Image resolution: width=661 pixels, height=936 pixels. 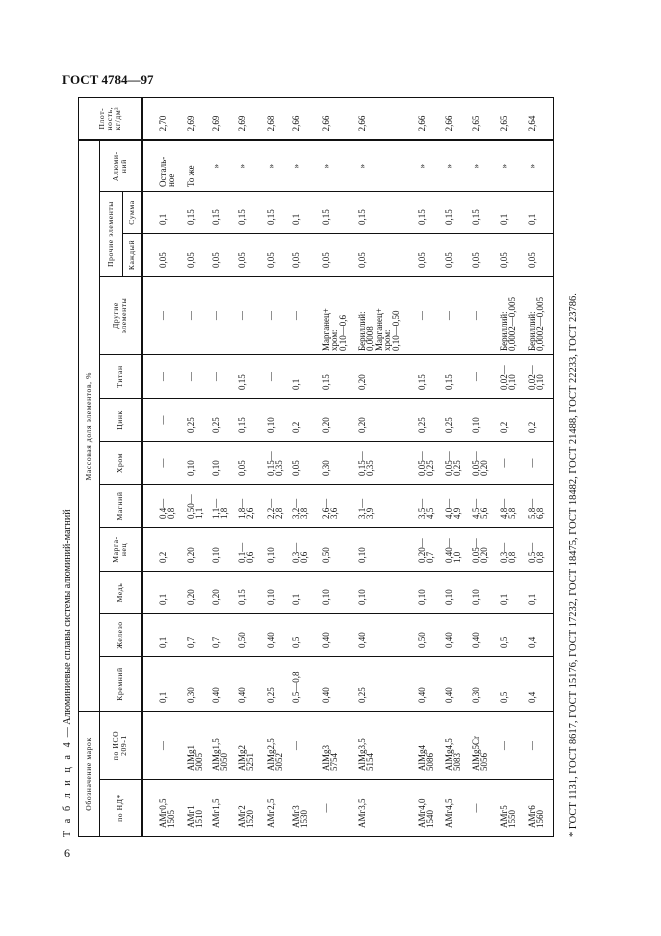 I want to click on document-code: ГОСТ 4784—97, so click(x=108, y=79).